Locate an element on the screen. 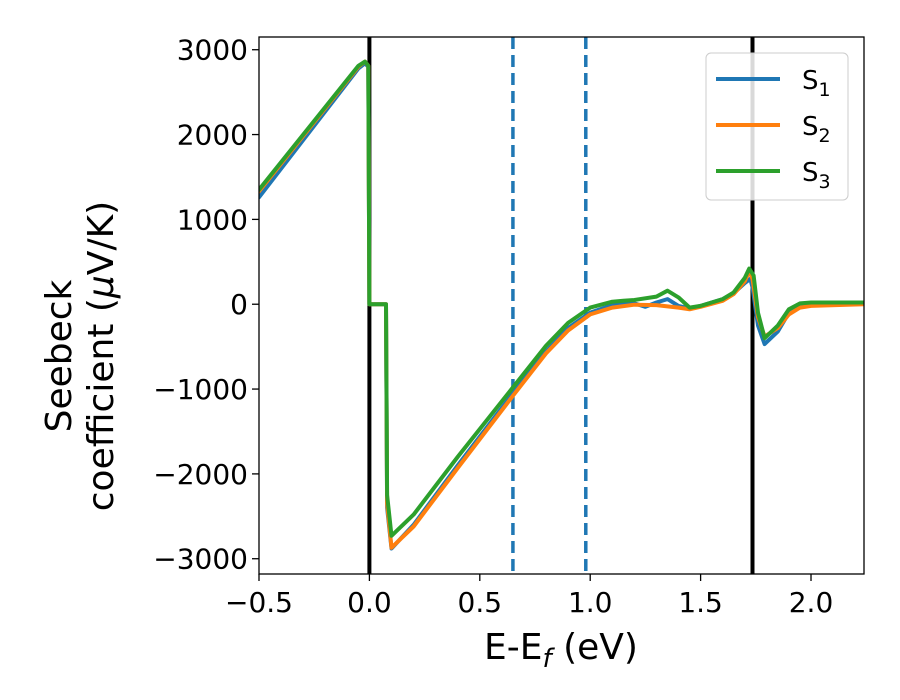  y-axis-label-line2: coefficient (μV/K) is located at coordinates (101, 356).